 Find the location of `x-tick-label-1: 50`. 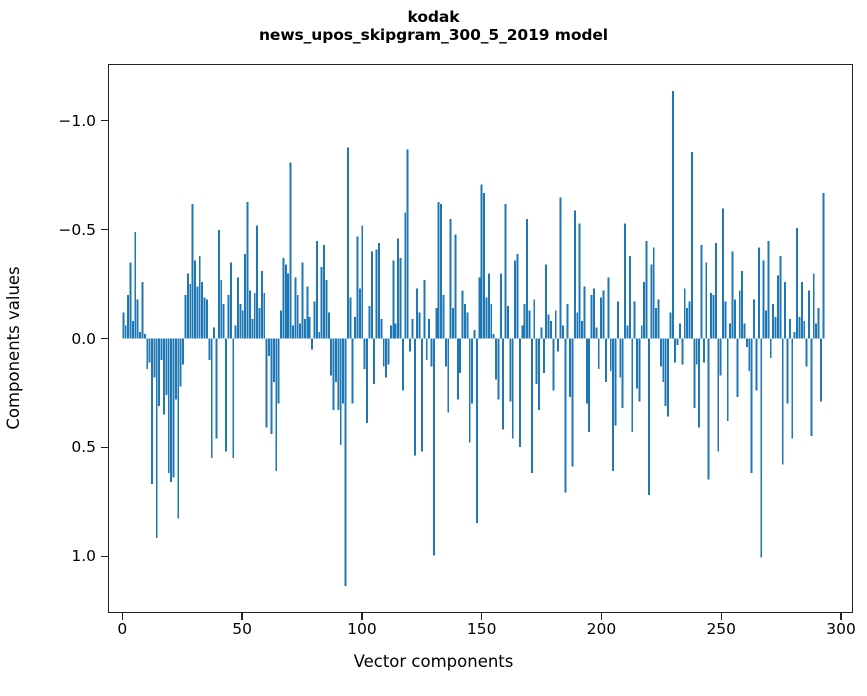

x-tick-label-1: 50 is located at coordinates (242, 629).